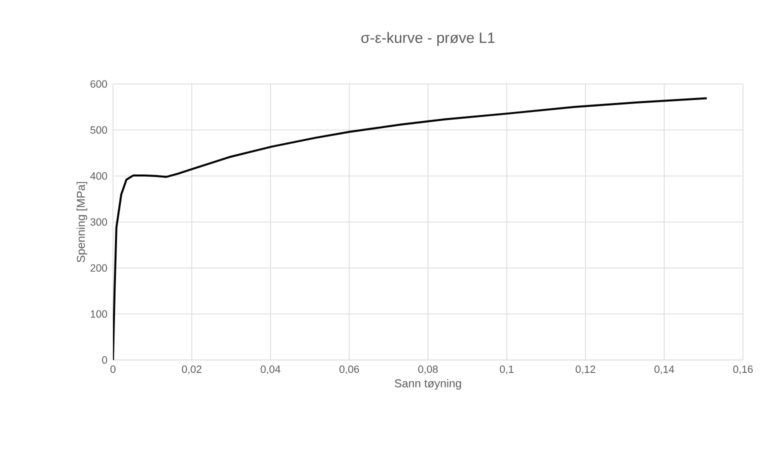 This screenshot has width=777, height=450. What do you see at coordinates (428, 370) in the screenshot?
I see `x-tick-label: 0,08` at bounding box center [428, 370].